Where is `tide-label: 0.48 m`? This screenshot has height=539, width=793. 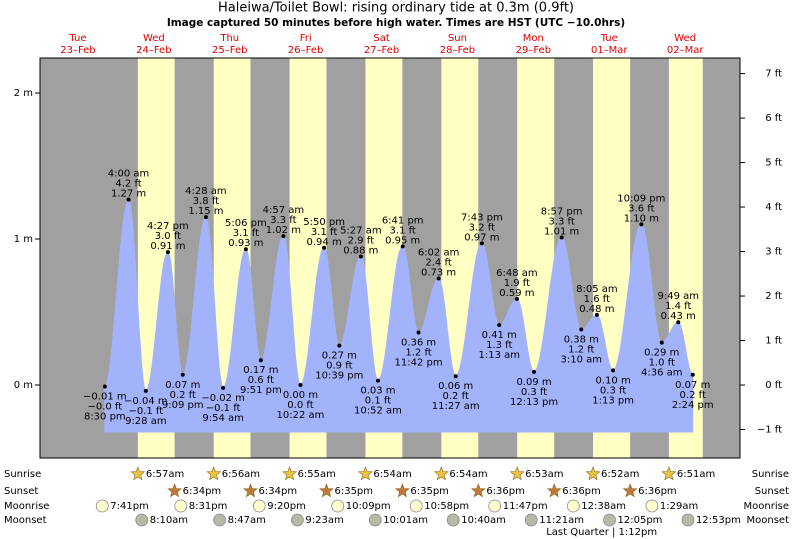
tide-label: 0.48 m is located at coordinates (596, 309).